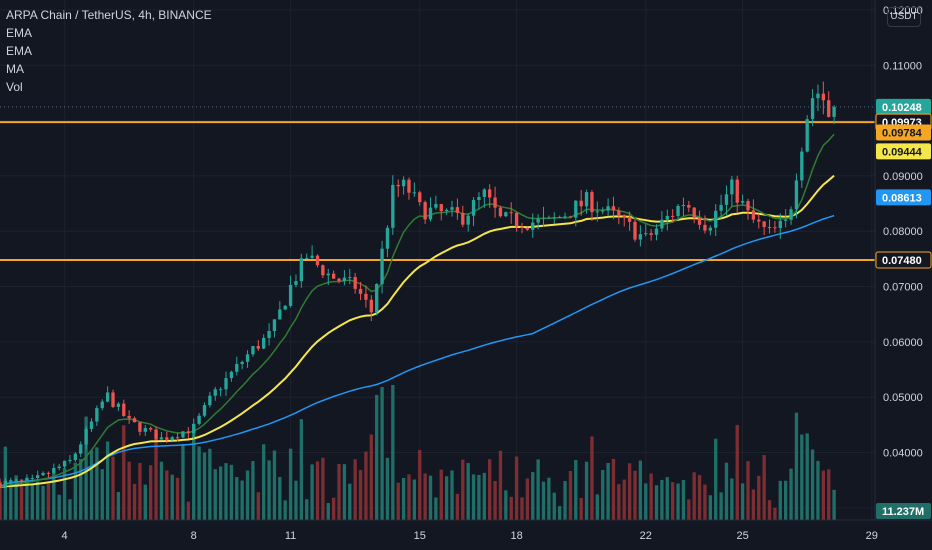  Describe the element at coordinates (420, 536) in the screenshot. I see `time-tick-label: 15` at that location.